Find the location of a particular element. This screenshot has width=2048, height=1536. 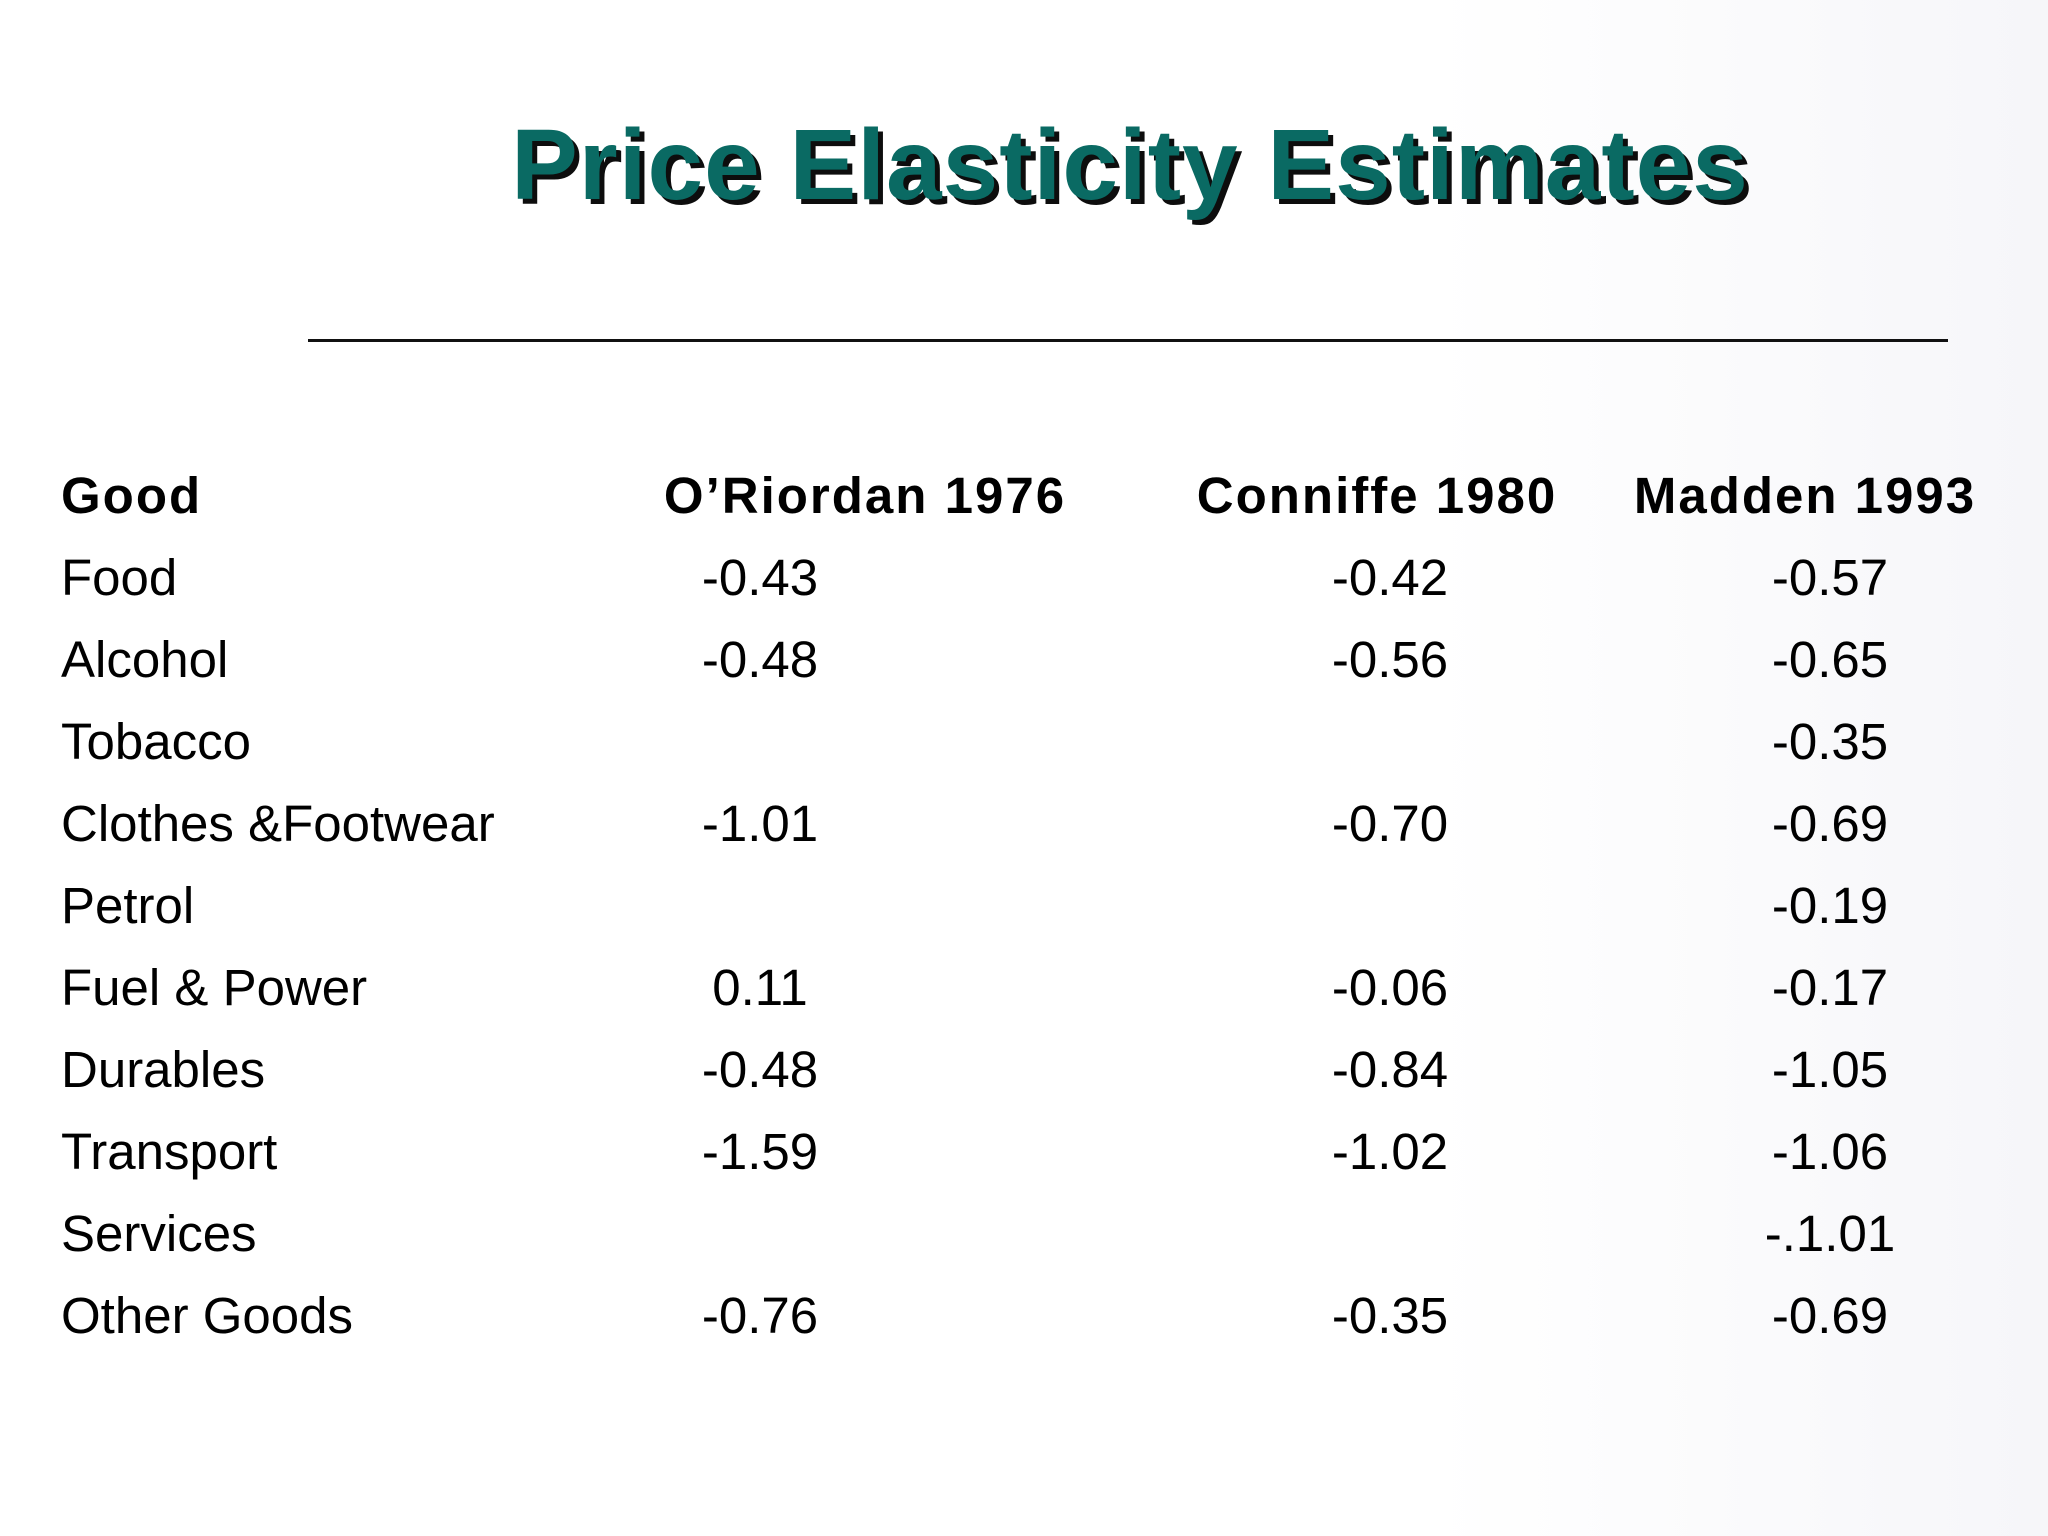

title-divider is located at coordinates (1128, 340).